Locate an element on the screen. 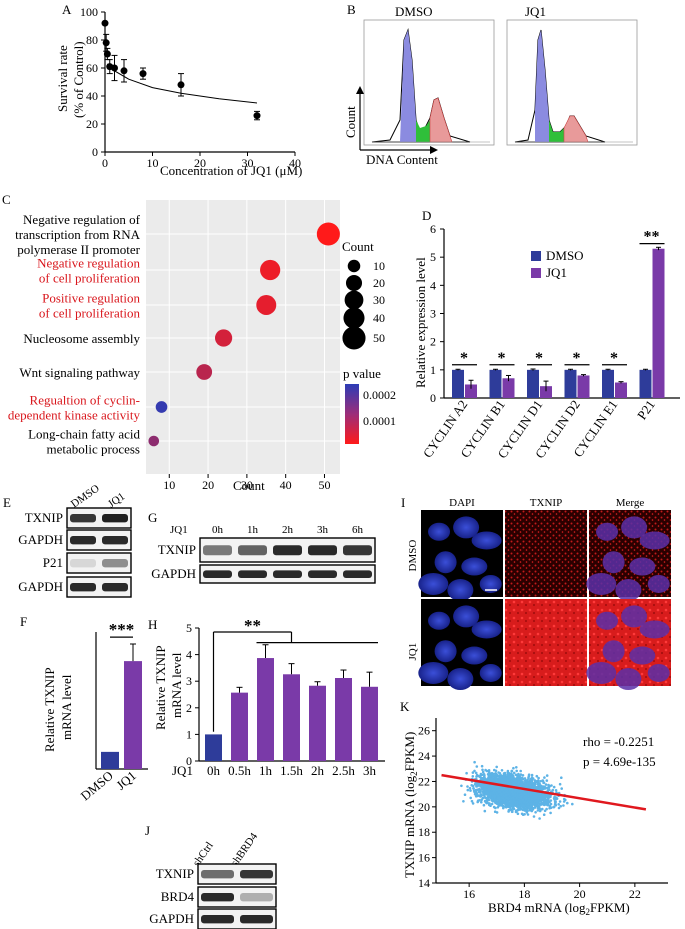 This screenshot has width=685, height=929. panel-i-immunofluorescence: I DAPI TXNIP Merge DMSO JQ1 is located at coordinates (536, 593).